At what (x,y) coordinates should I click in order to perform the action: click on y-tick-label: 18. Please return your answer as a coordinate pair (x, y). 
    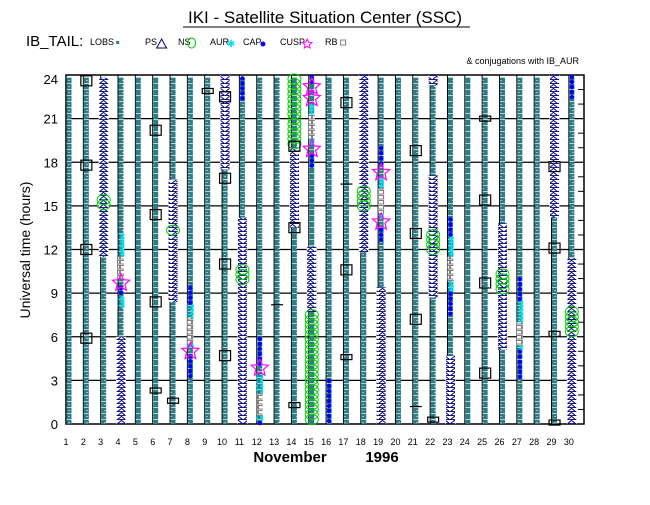
    Looking at the image, I should click on (51, 162).